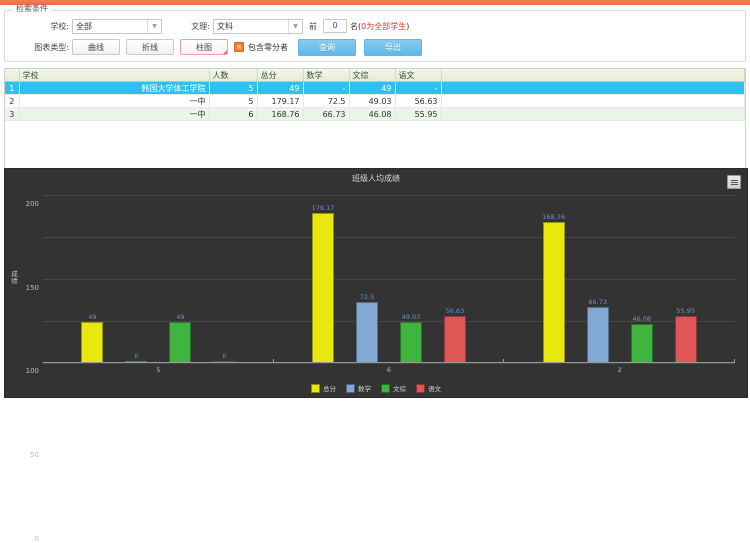 Image resolution: width=750 pixels, height=543 pixels. What do you see at coordinates (150, 47) in the screenshot?
I see `chart-type-line-button: 折线` at bounding box center [150, 47].